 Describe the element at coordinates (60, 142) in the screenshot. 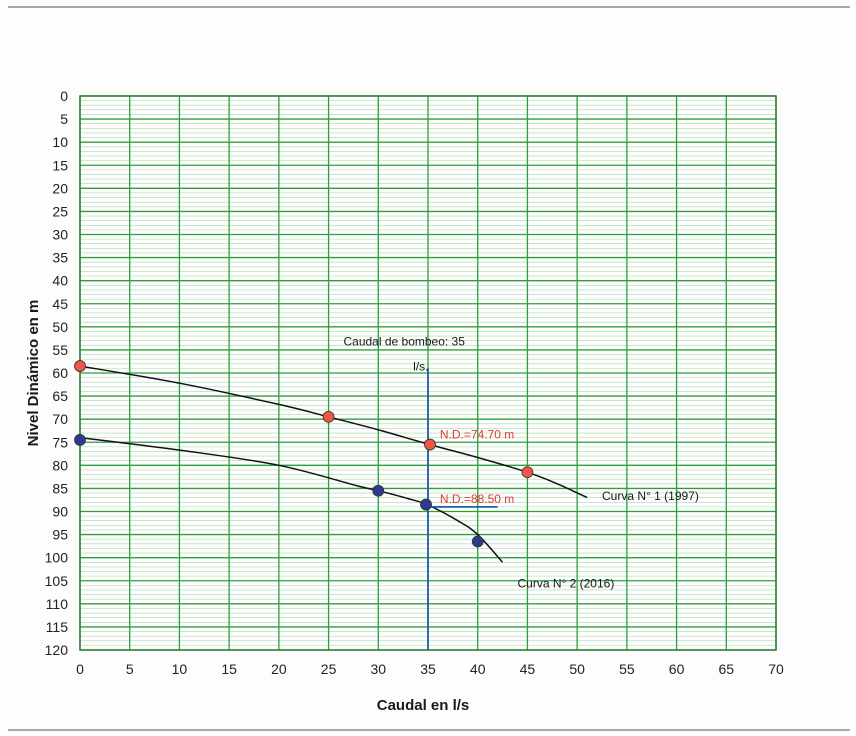

I see `y-tick-label: 10` at that location.